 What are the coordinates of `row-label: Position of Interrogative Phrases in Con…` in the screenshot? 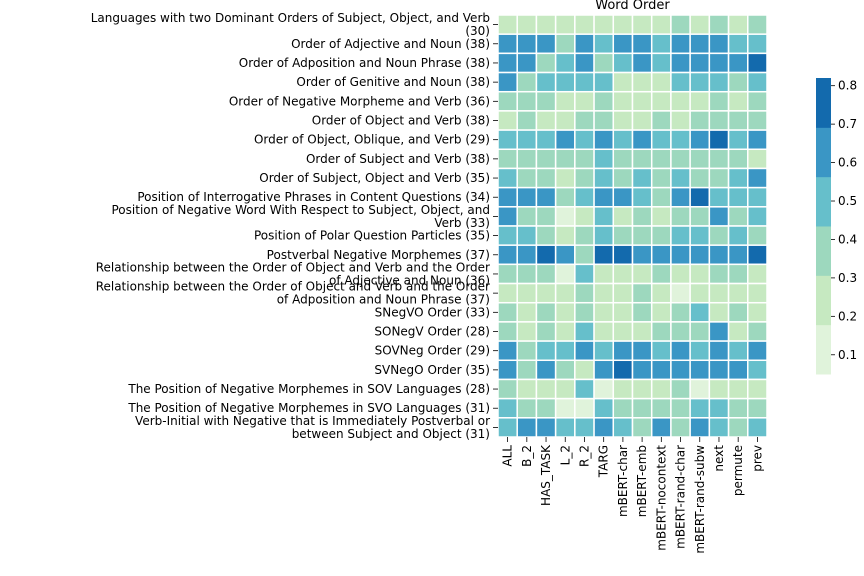 It's located at (313, 197).